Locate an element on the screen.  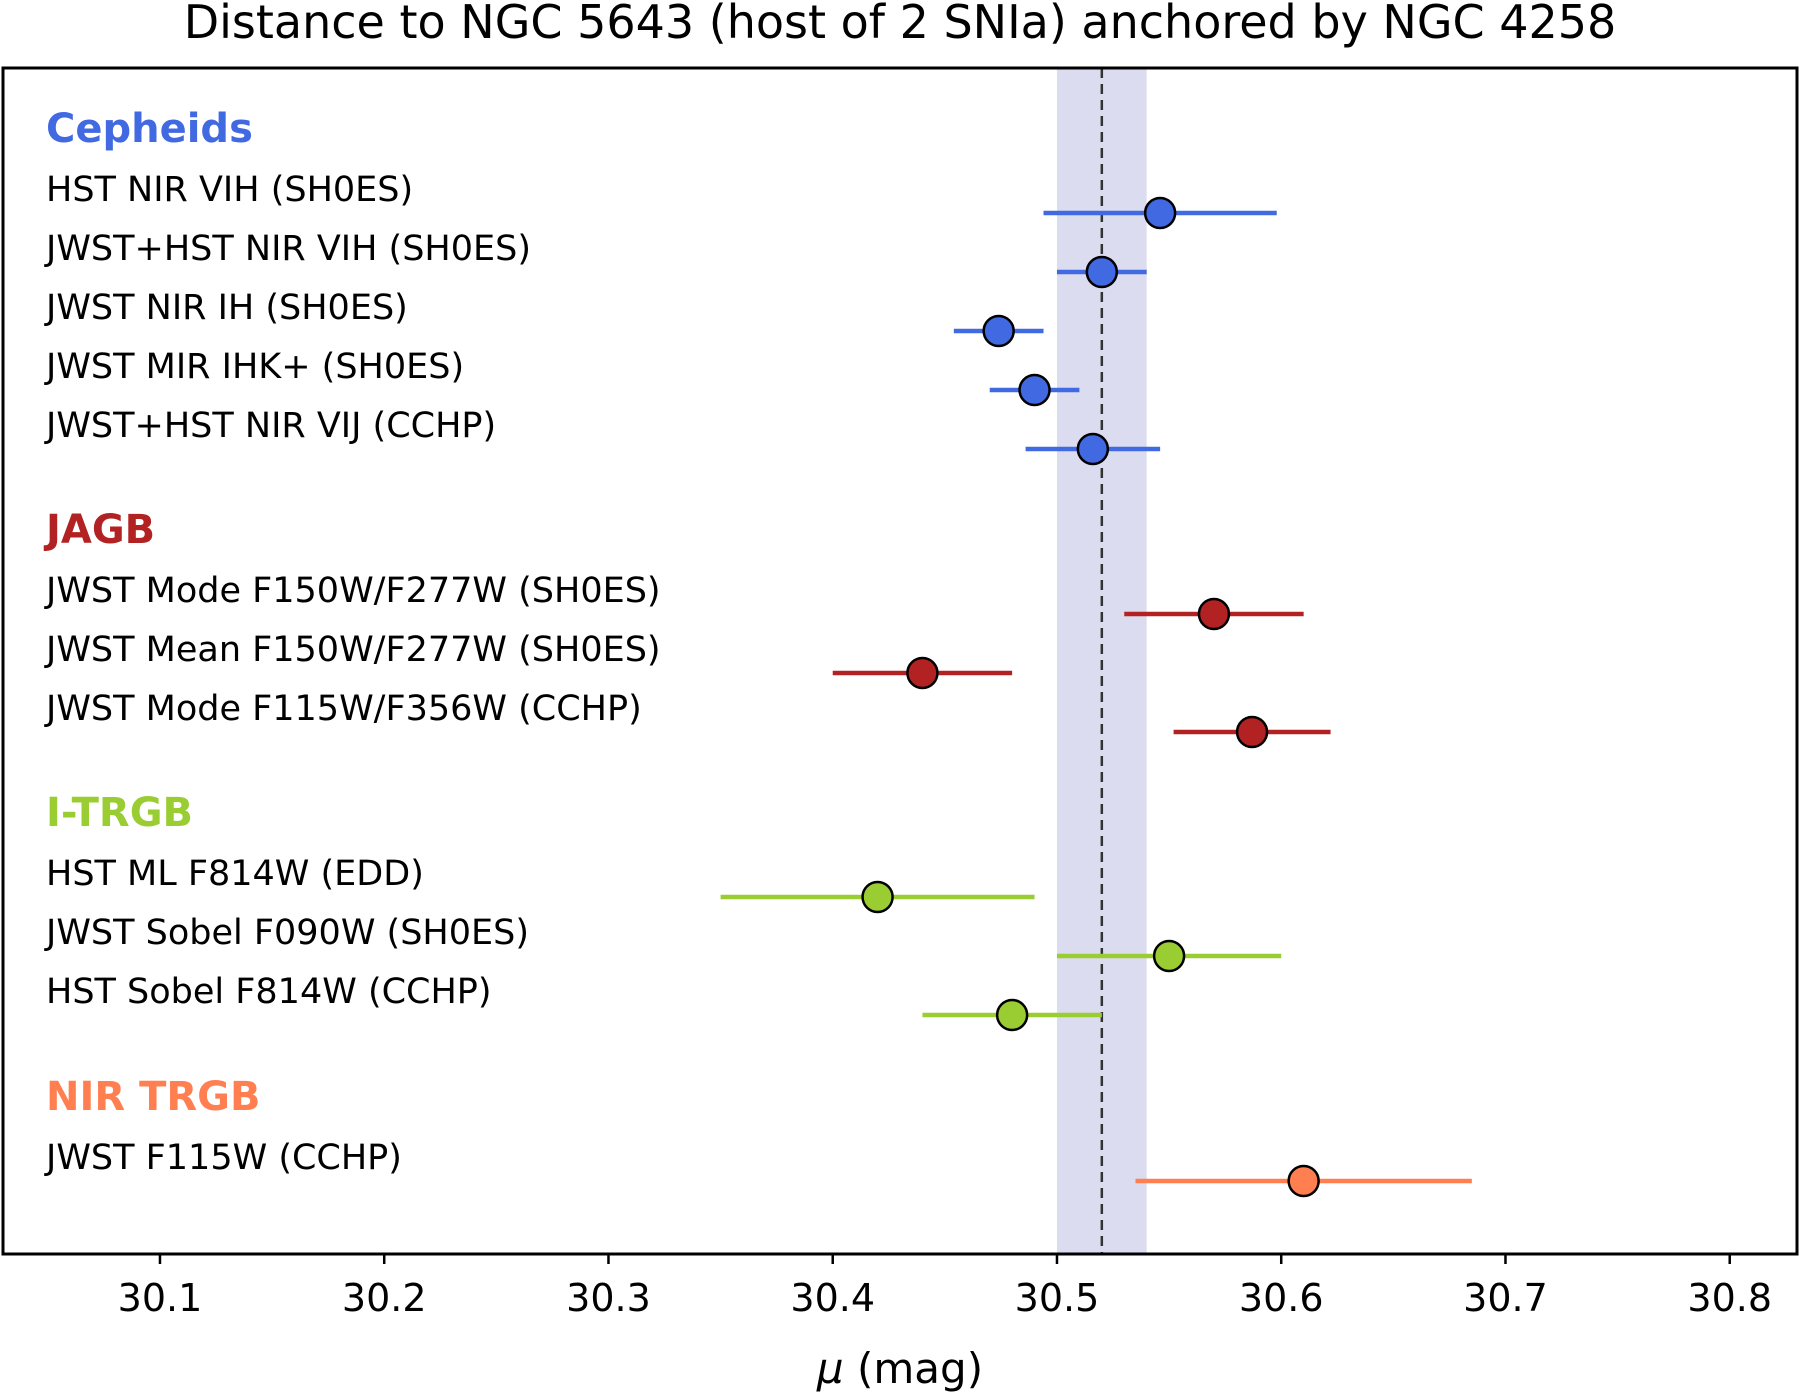
row-label: HST ML F814W (EDD) is located at coordinates (235, 874).